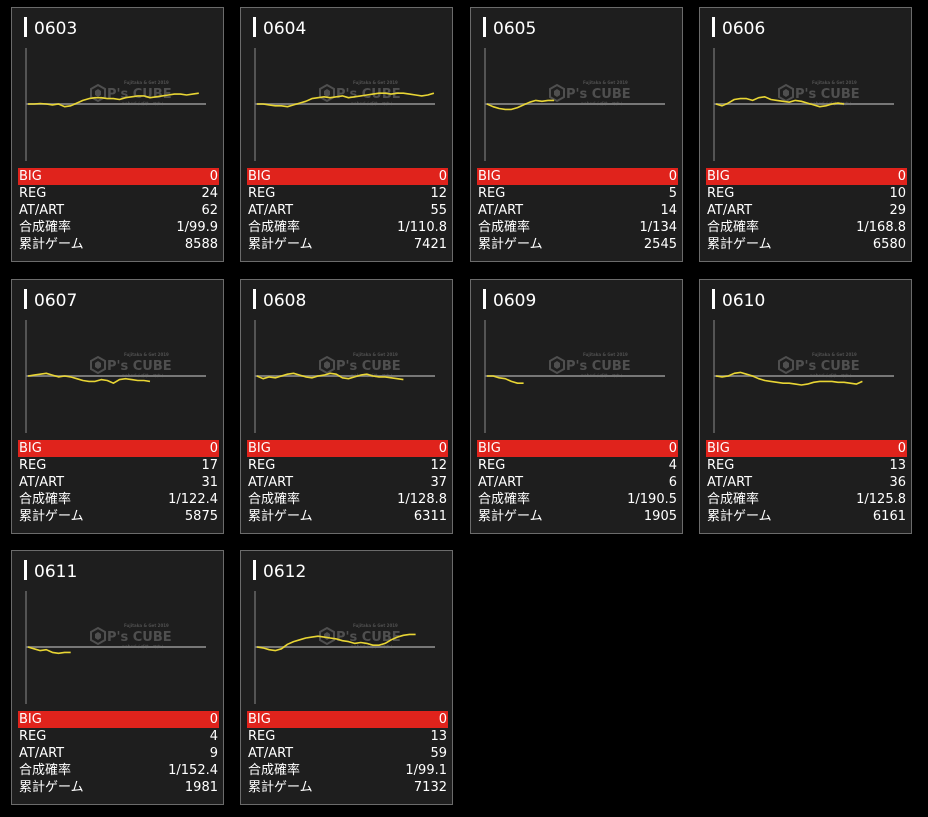 The width and height of the screenshot is (928, 817). I want to click on reg-row: REG 4, so click(577, 465).